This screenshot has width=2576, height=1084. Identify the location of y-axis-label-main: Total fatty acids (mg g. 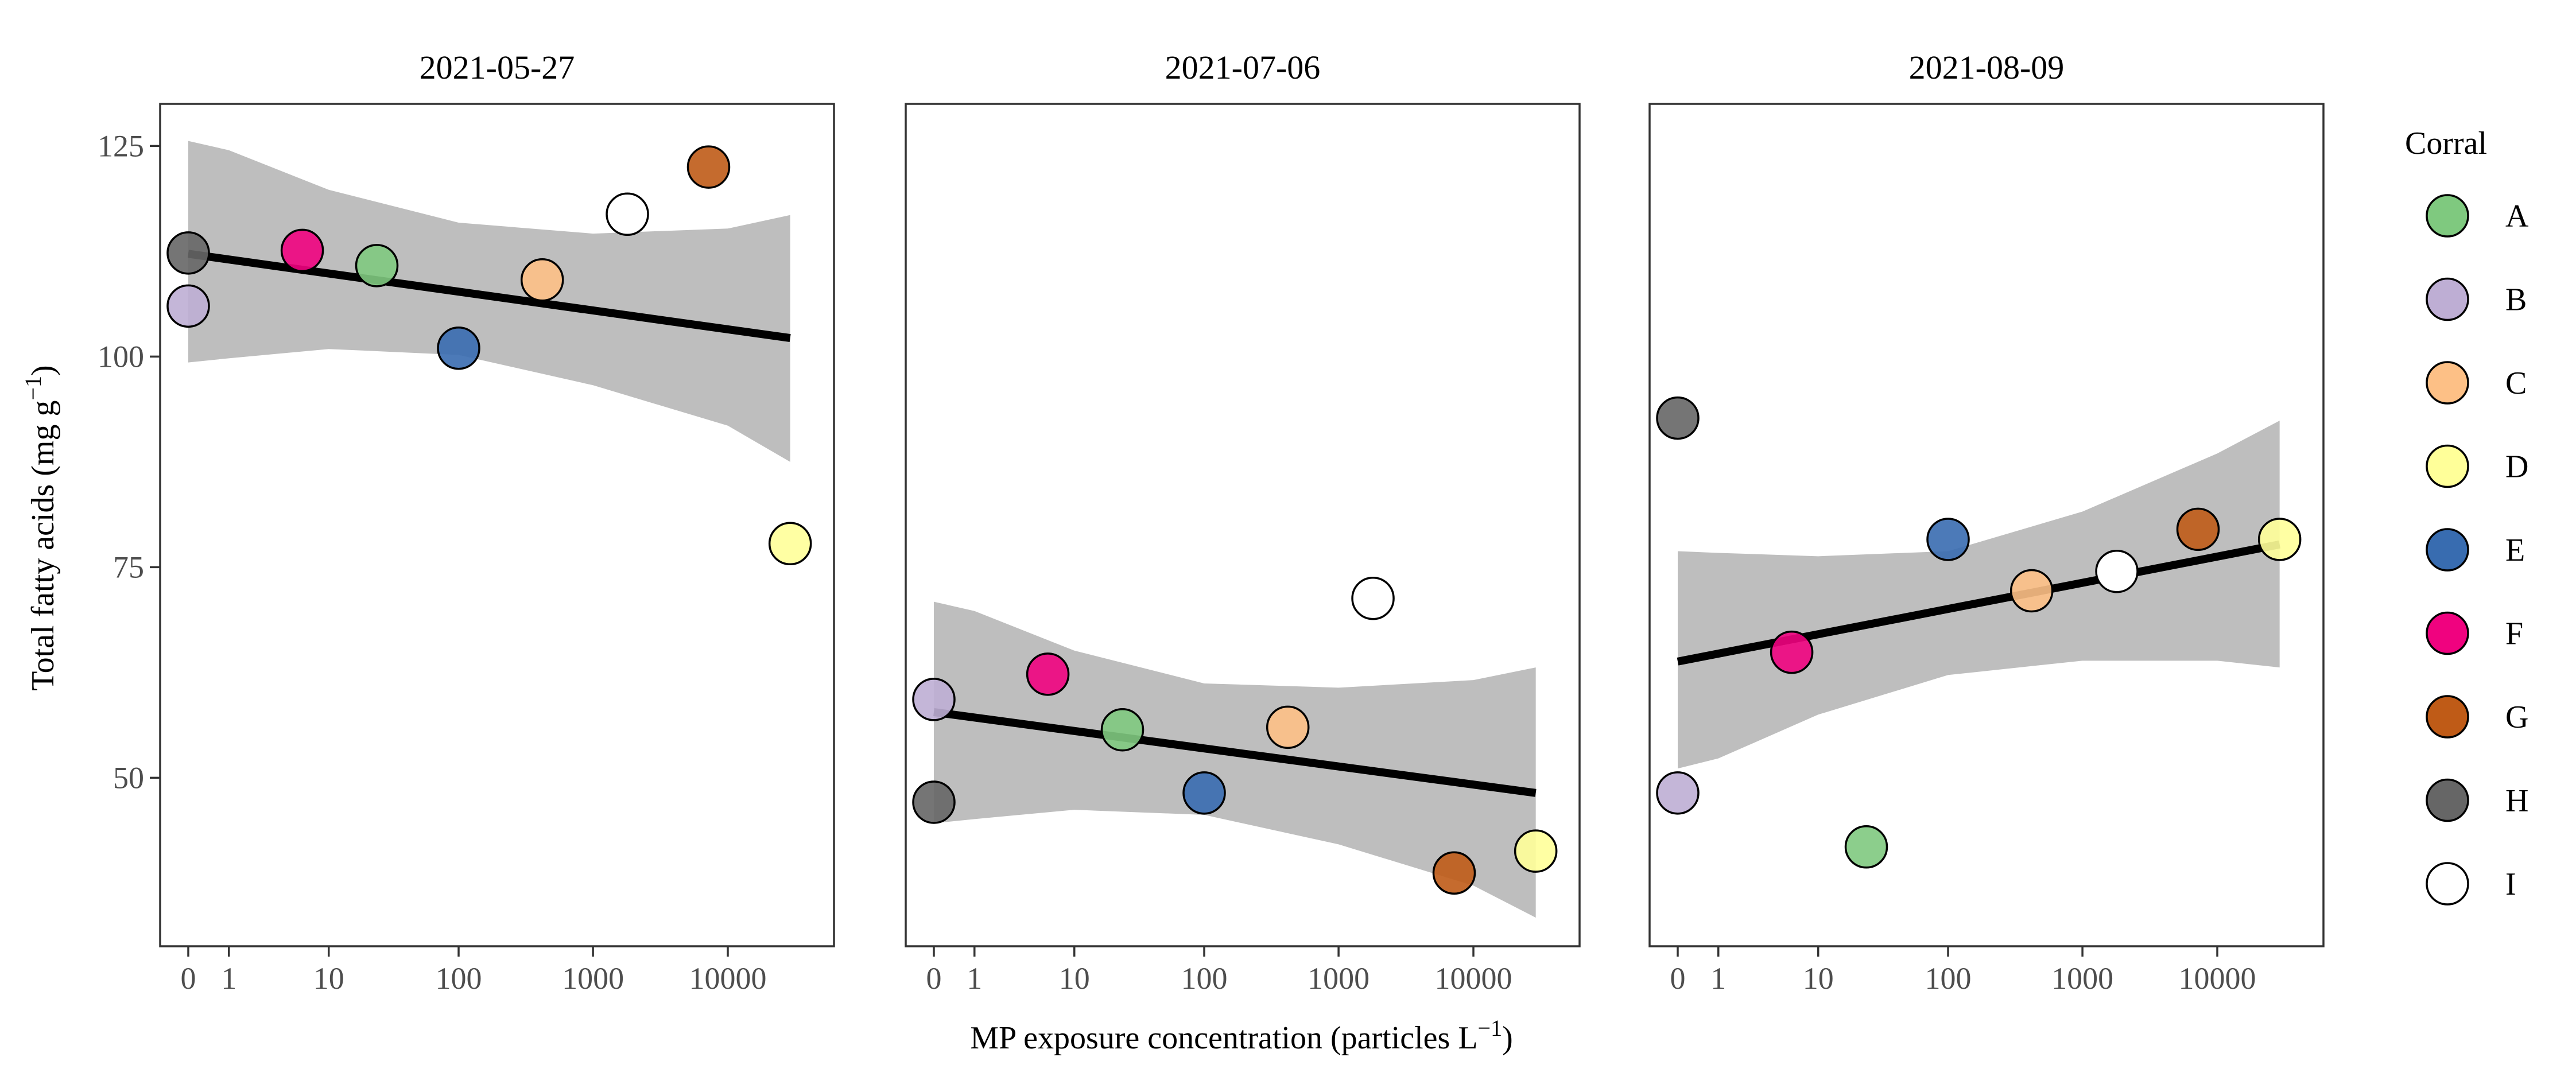
(43, 546).